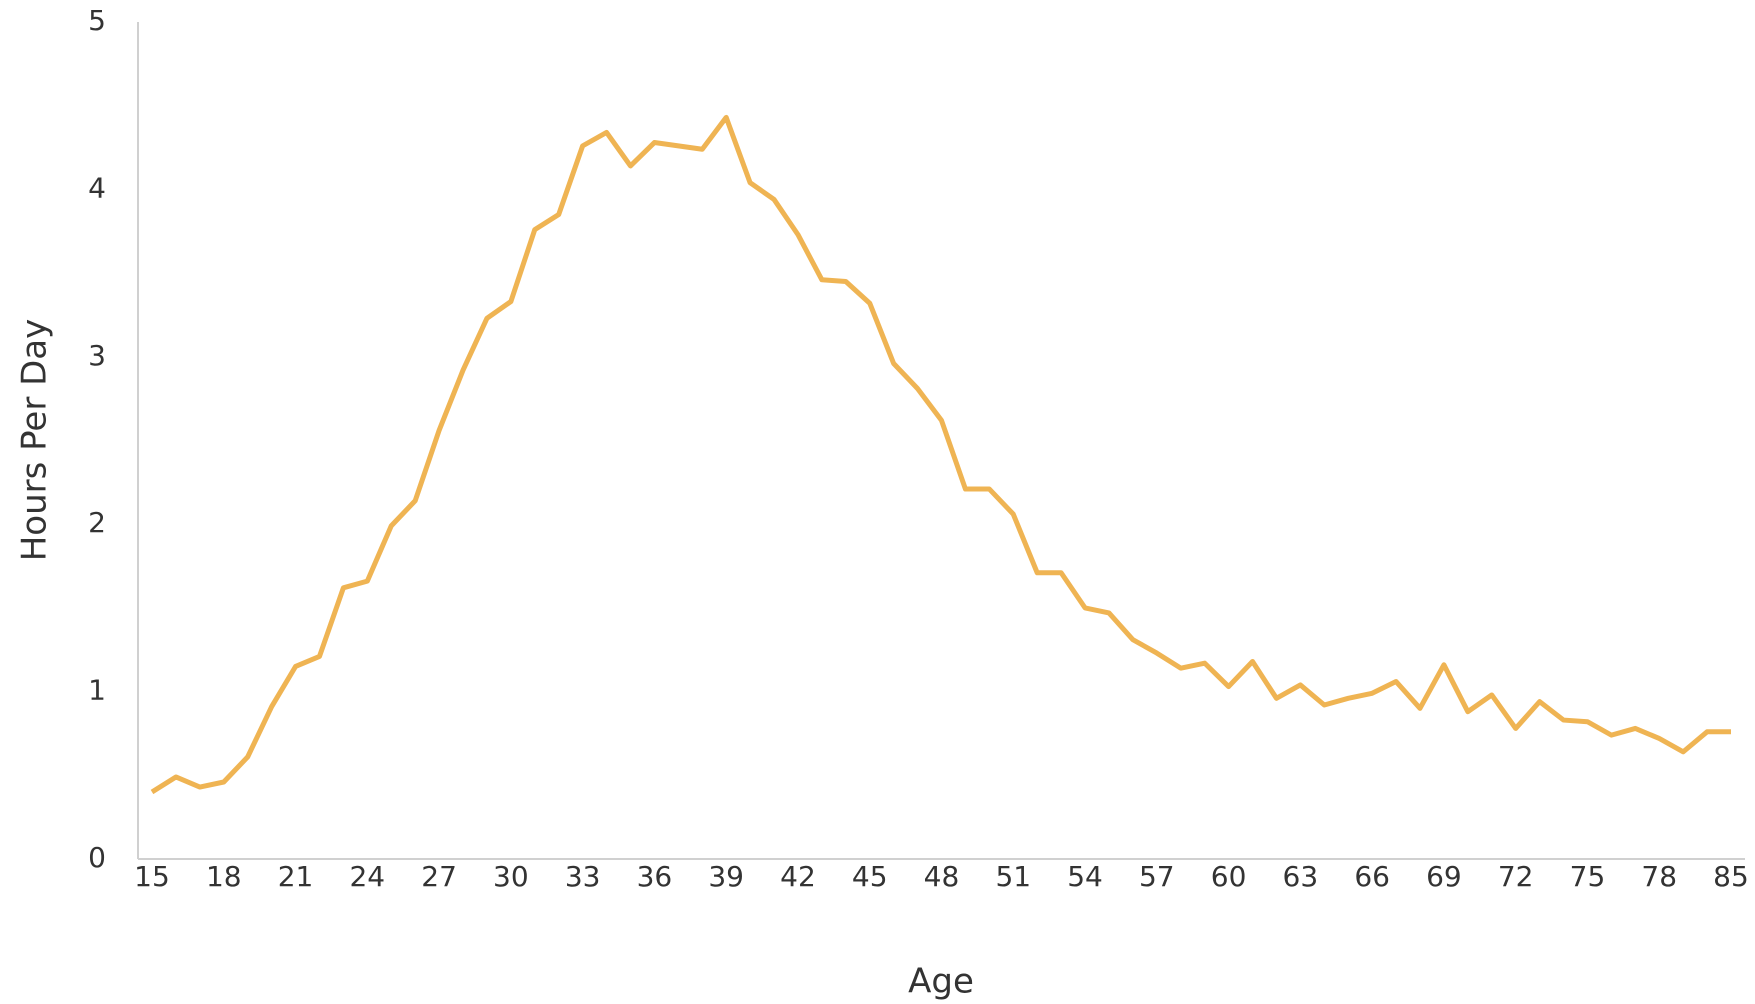 The image size is (1755, 1004). I want to click on x-tick-label: 72, so click(1516, 876).